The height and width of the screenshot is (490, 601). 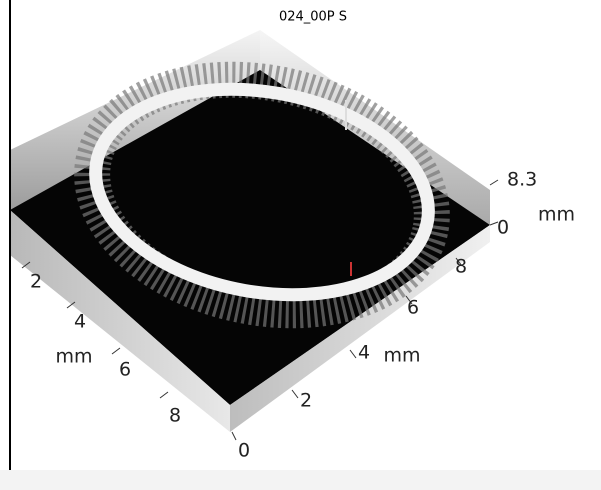 What do you see at coordinates (73, 357) in the screenshot?
I see `x-axis-label: mm` at bounding box center [73, 357].